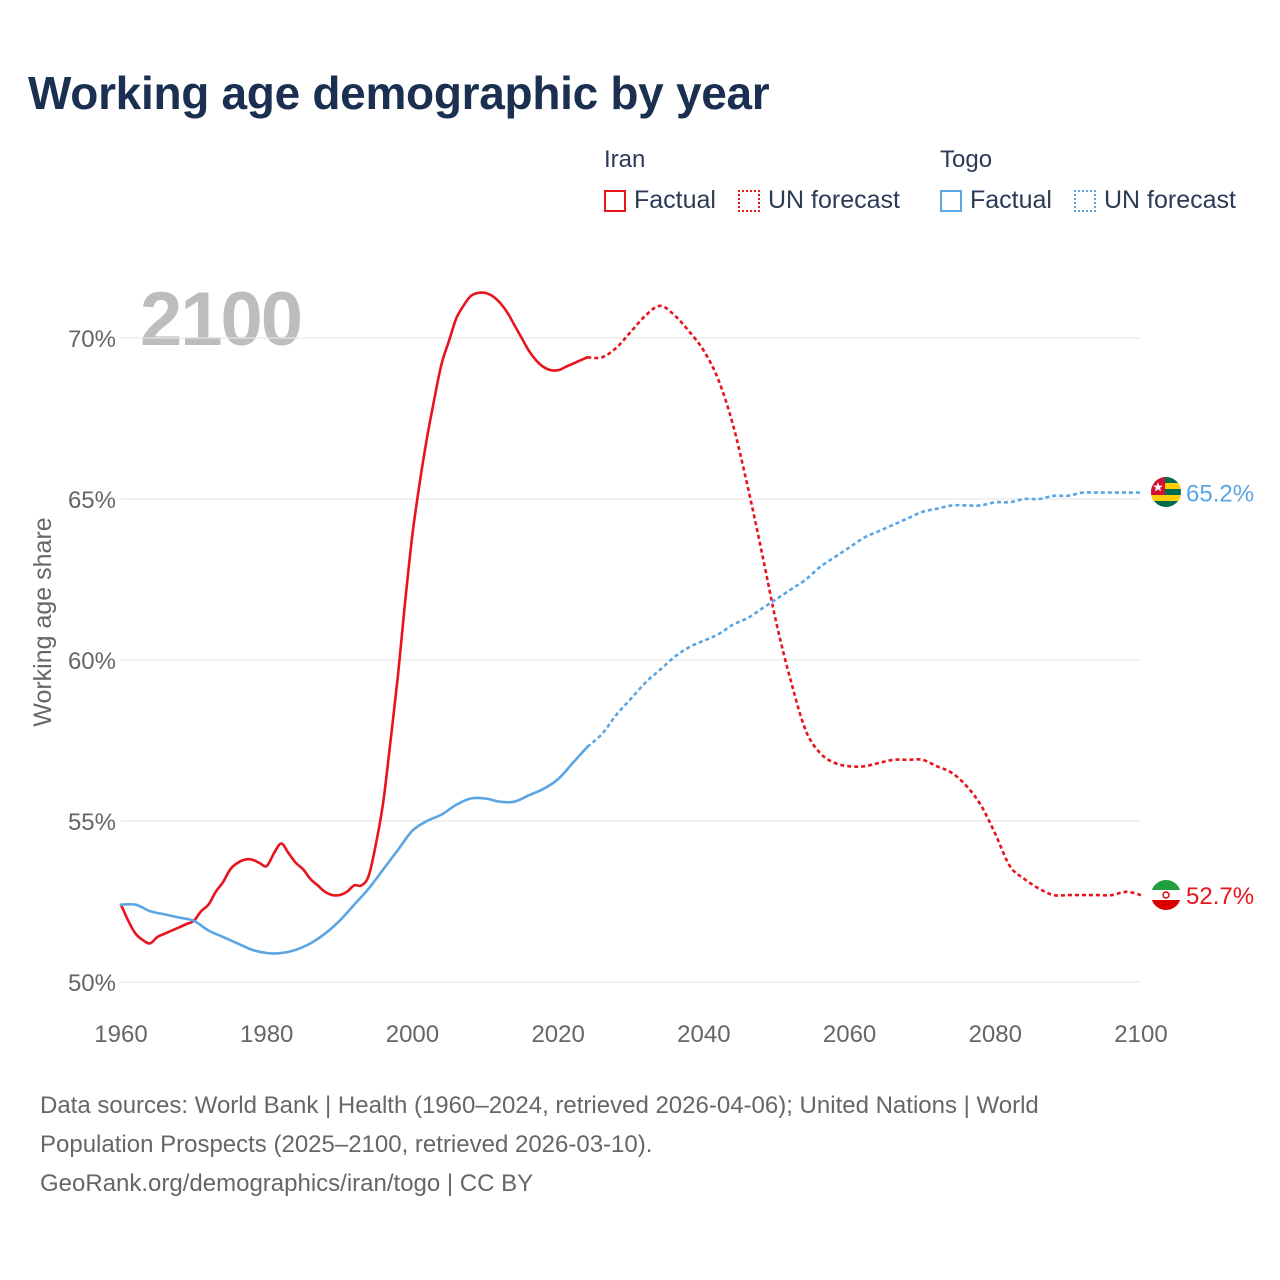 This screenshot has width=1280, height=1280. I want to click on legend-swatch-iran-forecast, so click(749, 200).